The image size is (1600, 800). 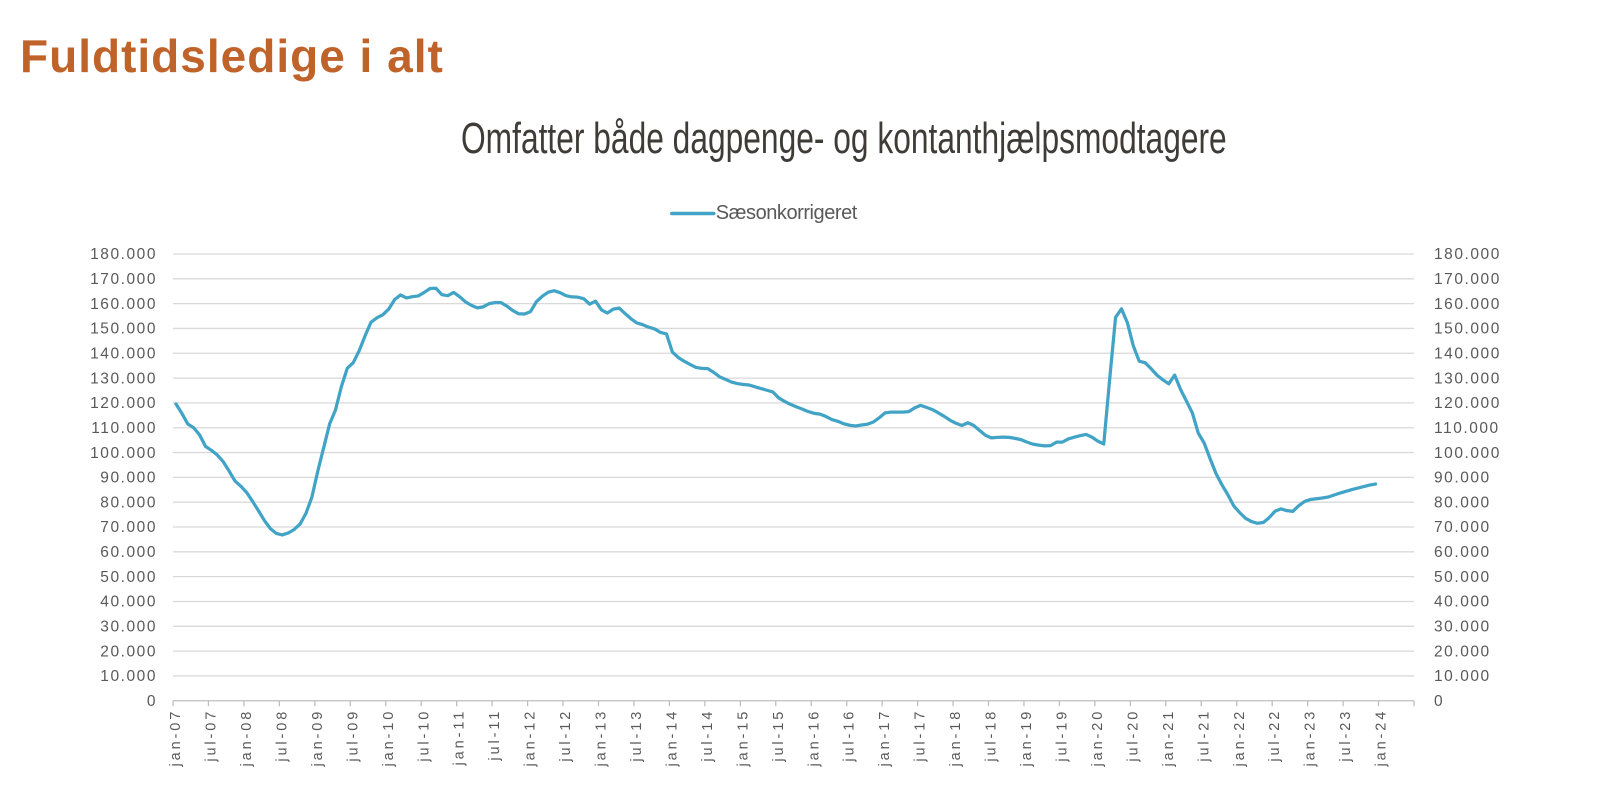 What do you see at coordinates (1169, 738) in the screenshot?
I see `svg-text: jan-21` at bounding box center [1169, 738].